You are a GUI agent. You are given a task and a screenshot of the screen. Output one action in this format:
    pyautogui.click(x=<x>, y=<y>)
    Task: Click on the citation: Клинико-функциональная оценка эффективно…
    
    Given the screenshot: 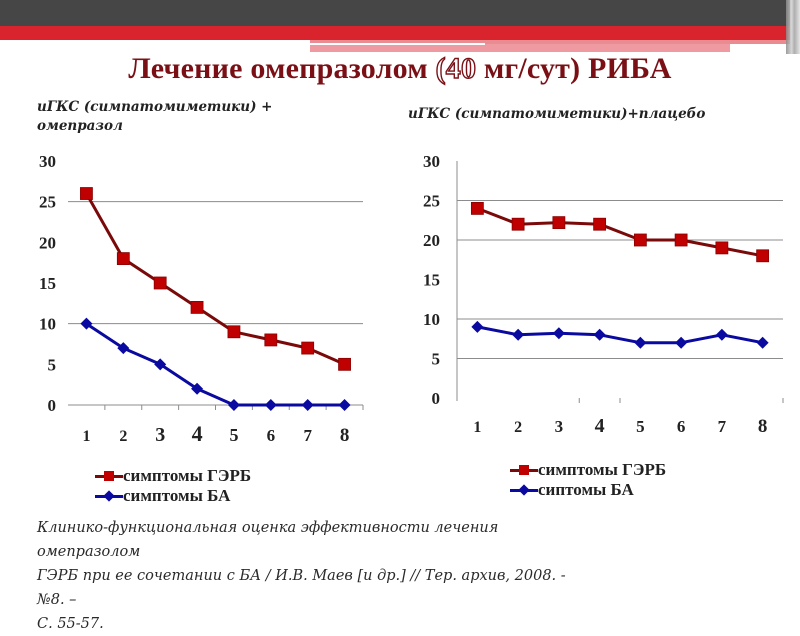 What is the action you would take?
    pyautogui.click(x=317, y=576)
    